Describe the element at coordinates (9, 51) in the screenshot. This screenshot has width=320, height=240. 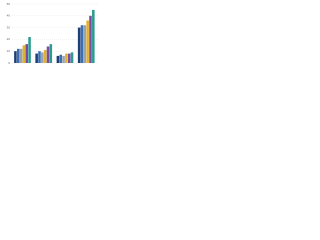
I see `y-tick-label: 10` at that location.